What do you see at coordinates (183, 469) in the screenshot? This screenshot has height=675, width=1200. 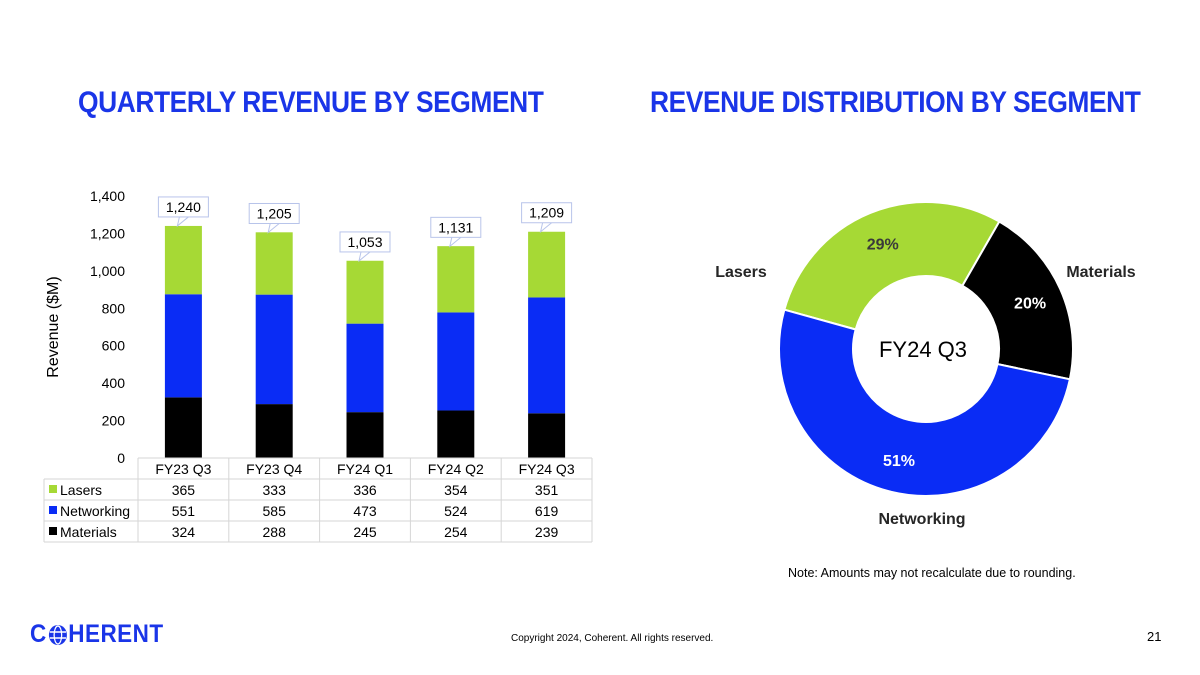 I see `x-category-label: FY23 Q3` at bounding box center [183, 469].